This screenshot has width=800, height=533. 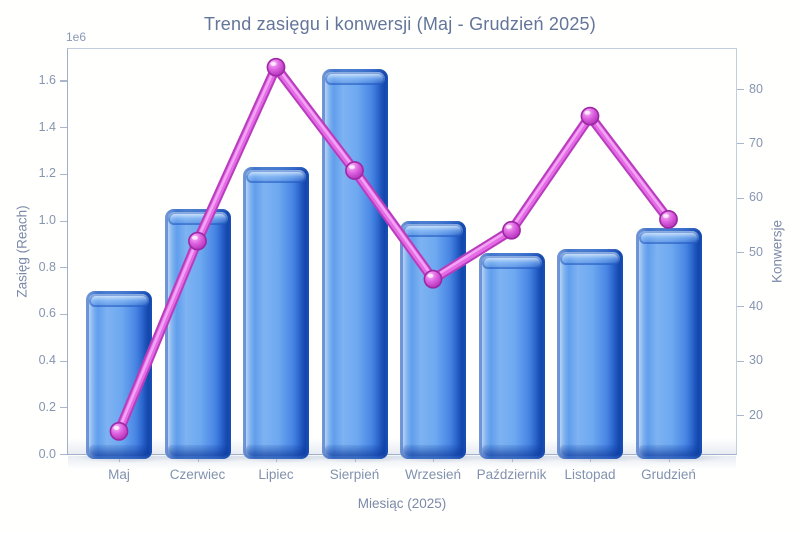 What do you see at coordinates (47, 453) in the screenshot?
I see `y-left-tick-label: 0.0` at bounding box center [47, 453].